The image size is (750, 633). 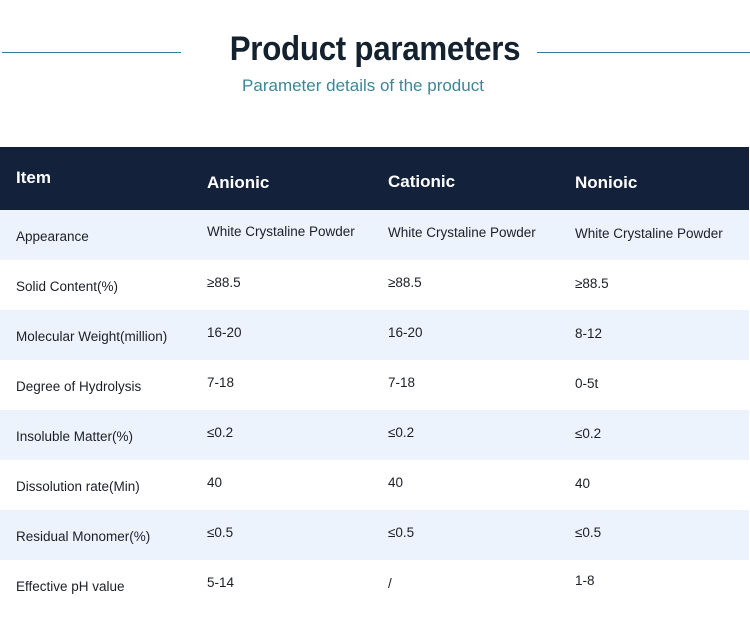 I want to click on cell-value: 5-14, so click(x=221, y=582).